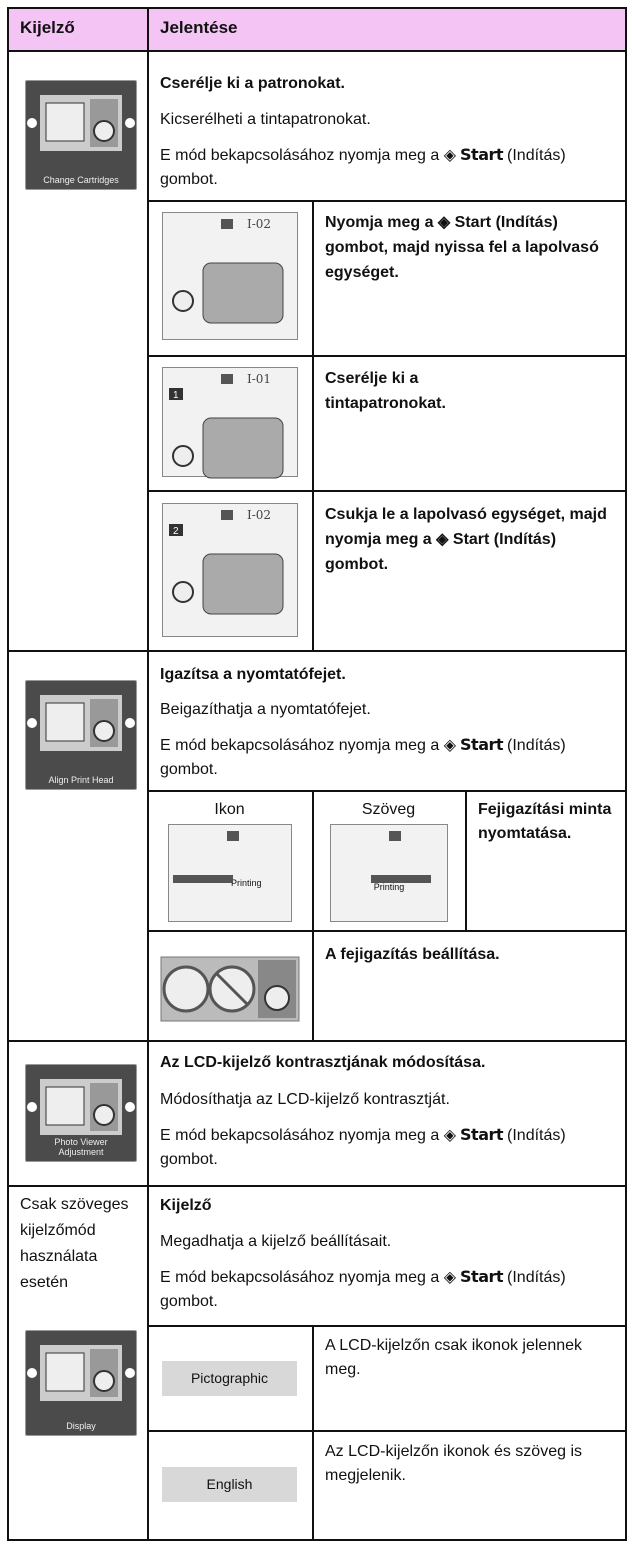 This screenshot has height=1548, width=632. I want to click on option-button: Pictographic, so click(229, 1378).